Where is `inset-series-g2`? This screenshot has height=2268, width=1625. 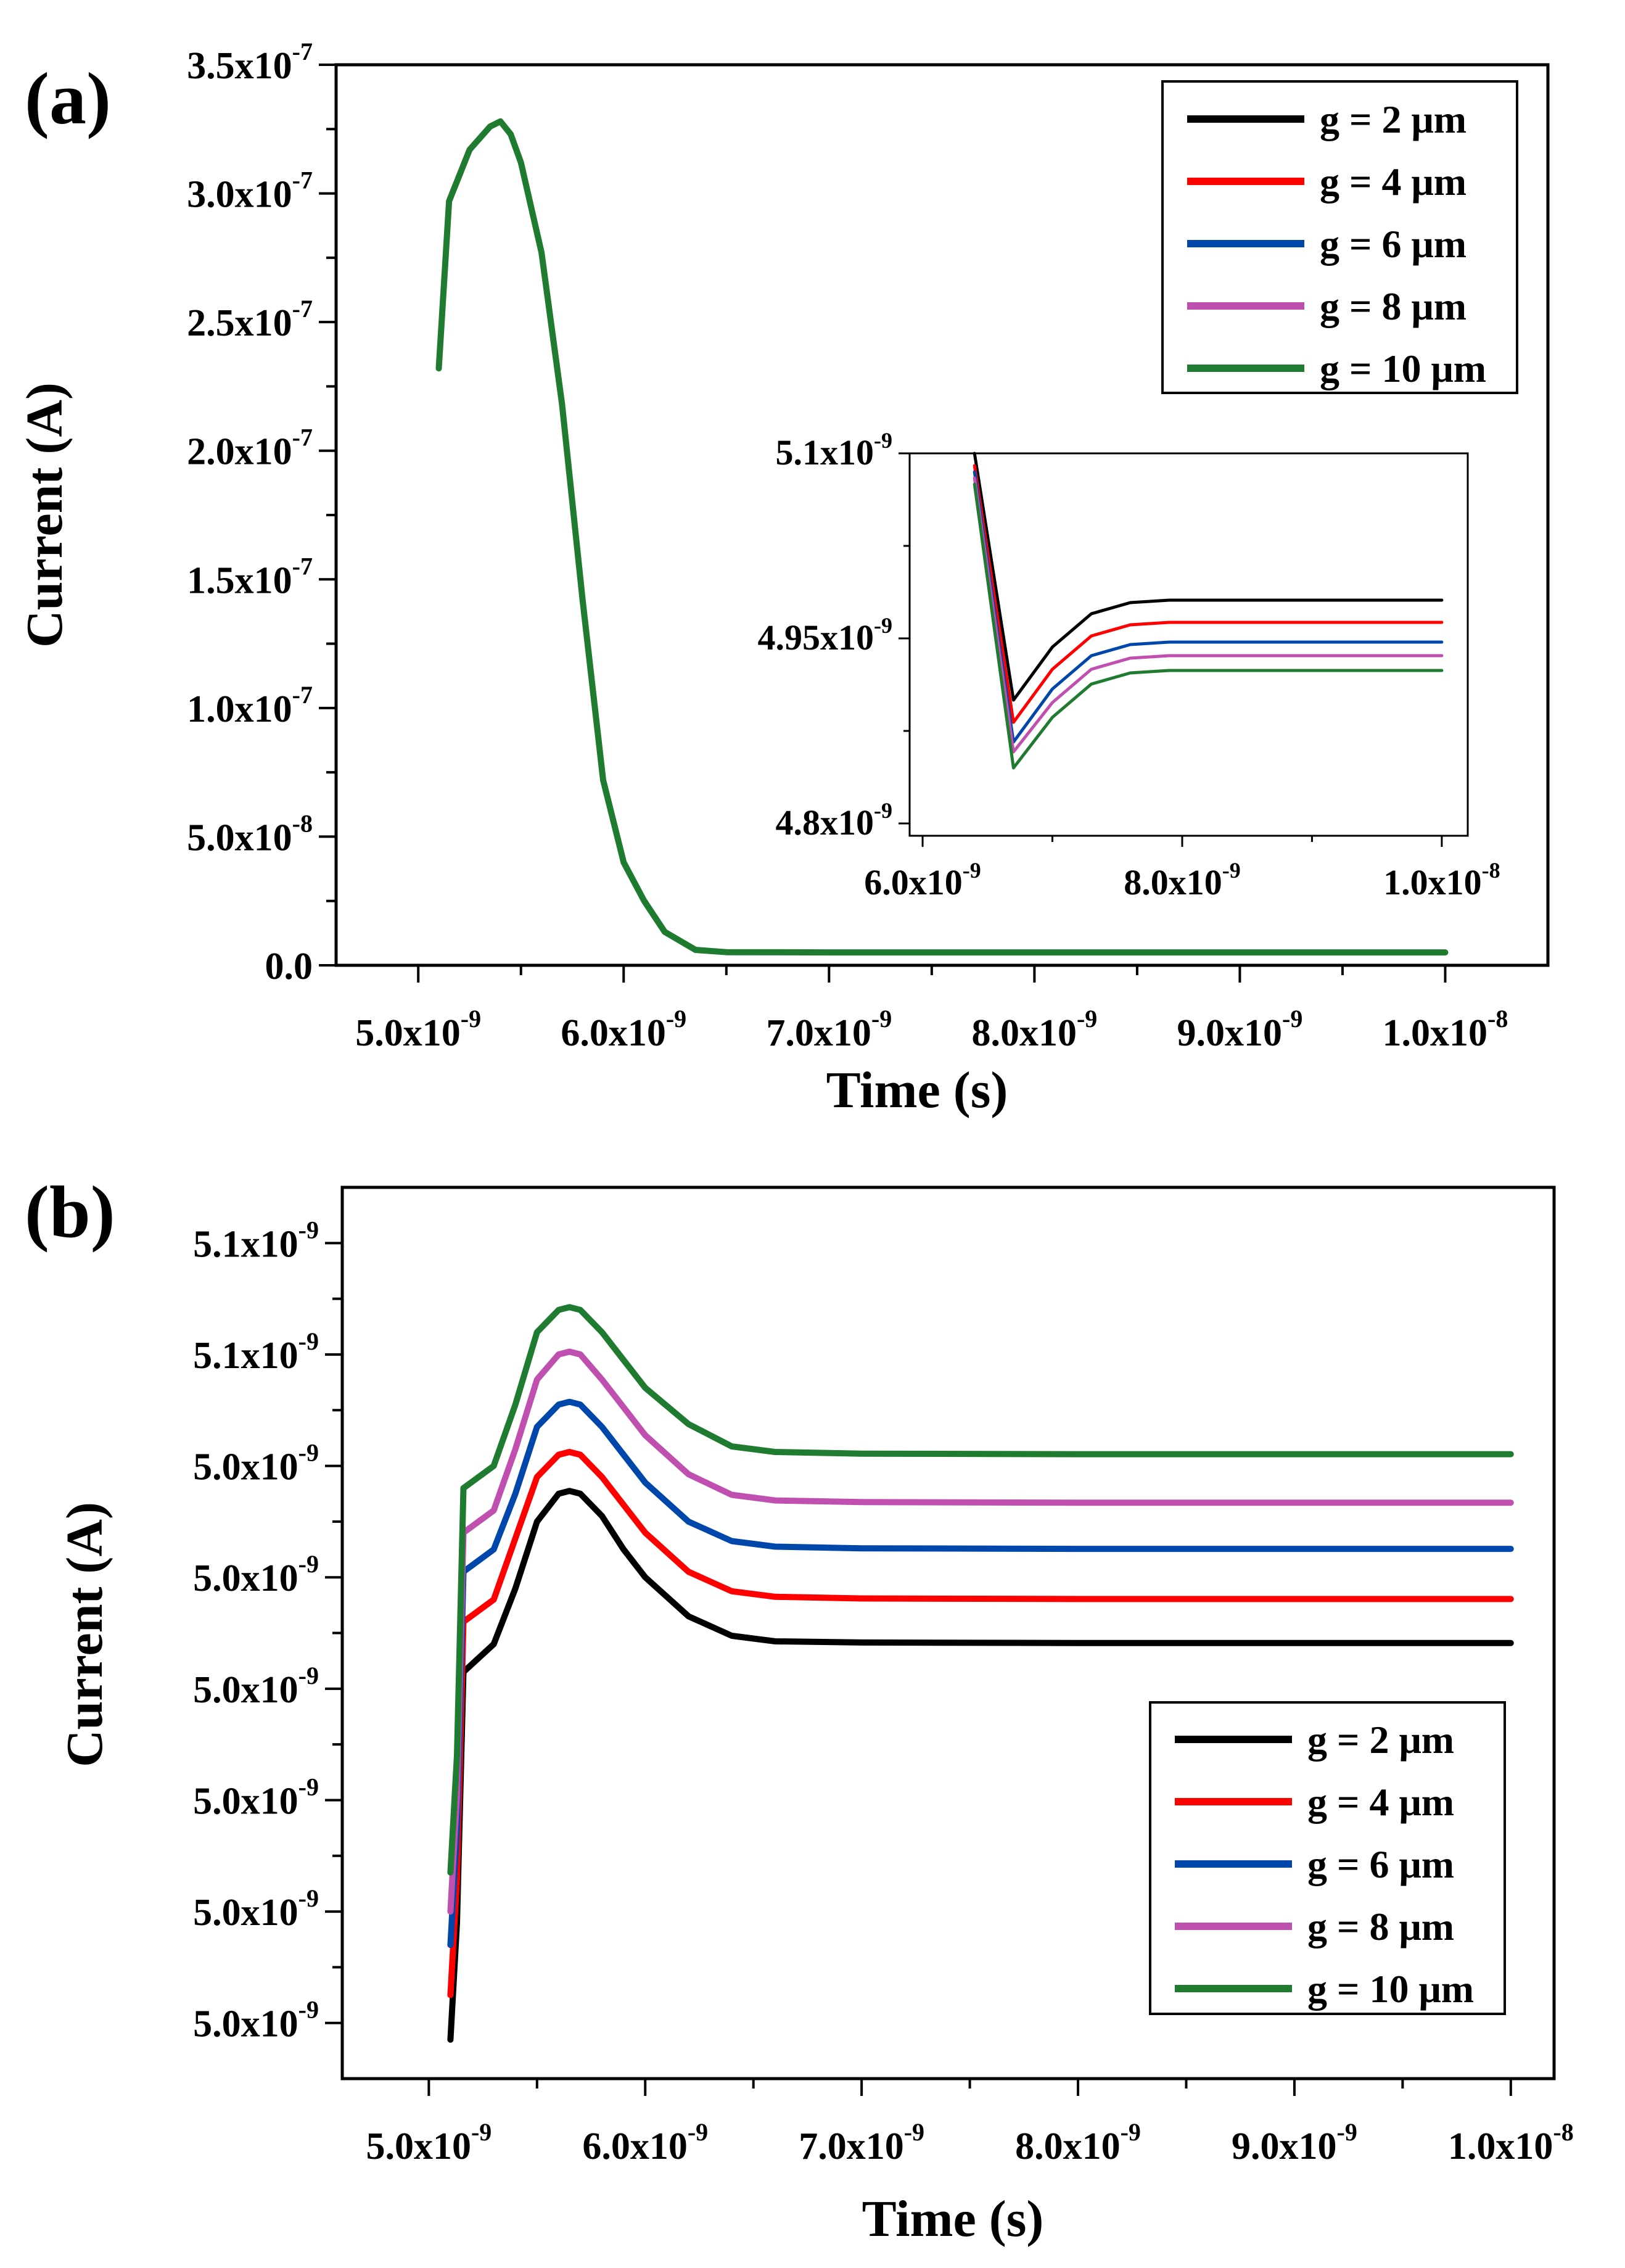 inset-series-g2 is located at coordinates (1208, 577).